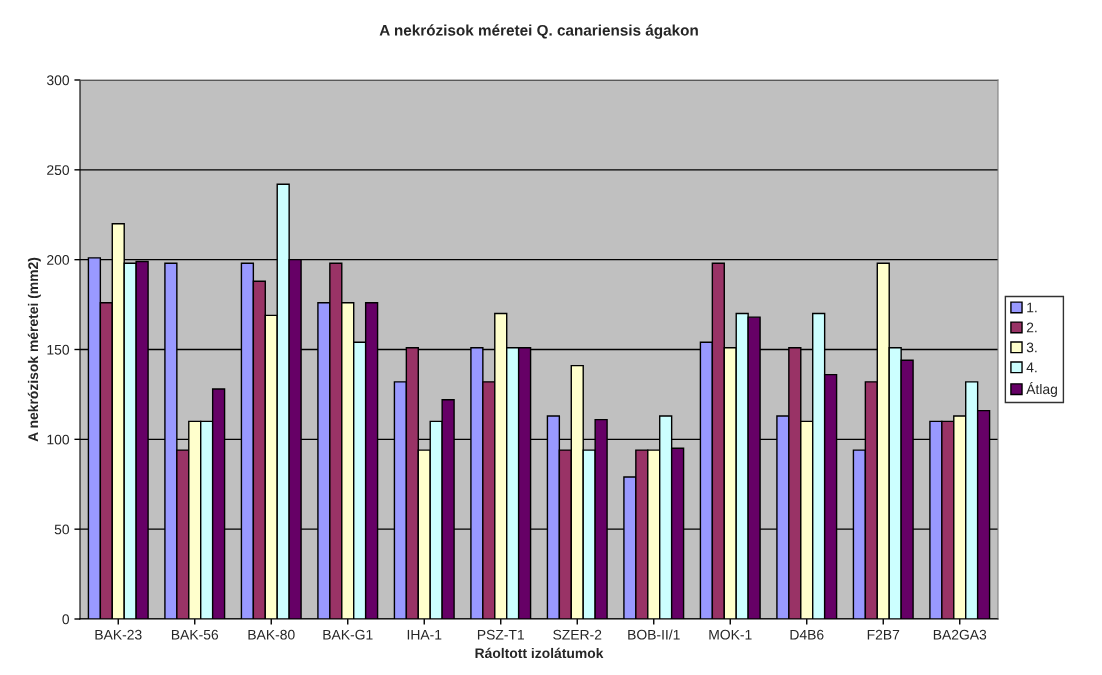 The height and width of the screenshot is (675, 1102). What do you see at coordinates (58, 439) in the screenshot?
I see `y-tick-label: 100` at bounding box center [58, 439].